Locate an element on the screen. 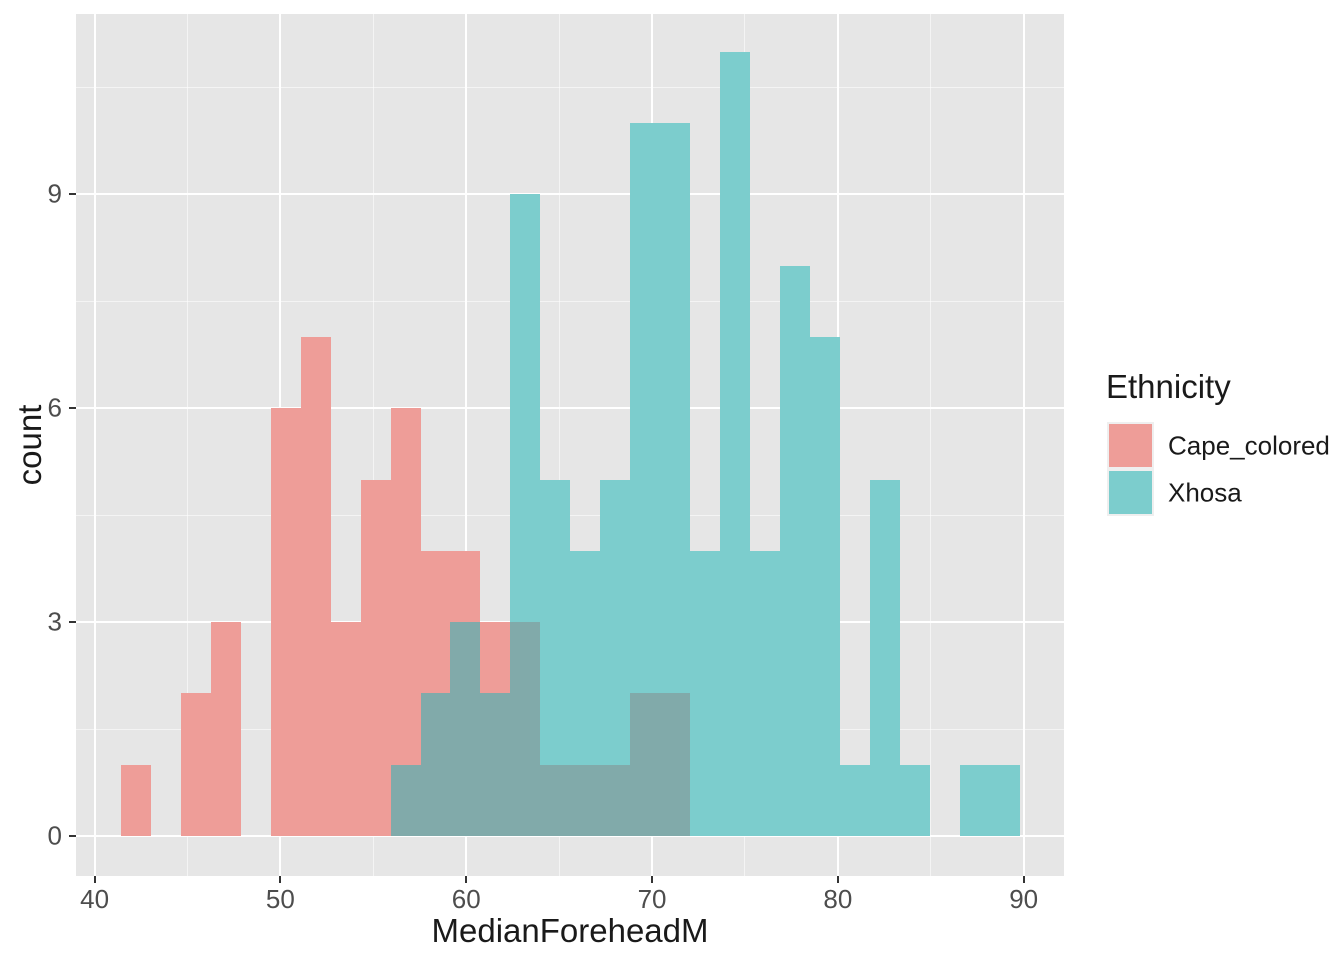 Image resolution: width=1344 pixels, height=960 pixels. legend: Ethnicity Cape_colored Xhosa is located at coordinates (1220, 445).